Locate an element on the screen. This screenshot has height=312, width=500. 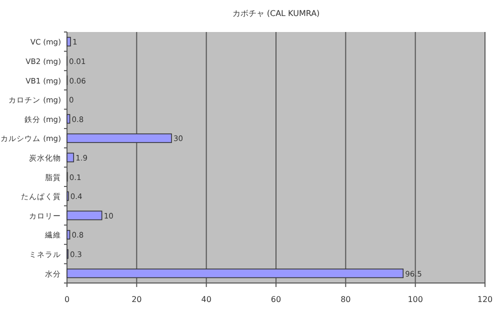
x-tick-label: 60 is located at coordinates (276, 299).